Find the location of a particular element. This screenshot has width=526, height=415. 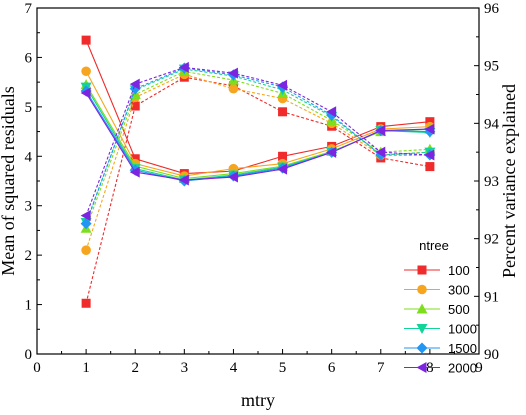

legend-label: 100 is located at coordinates (459, 270).